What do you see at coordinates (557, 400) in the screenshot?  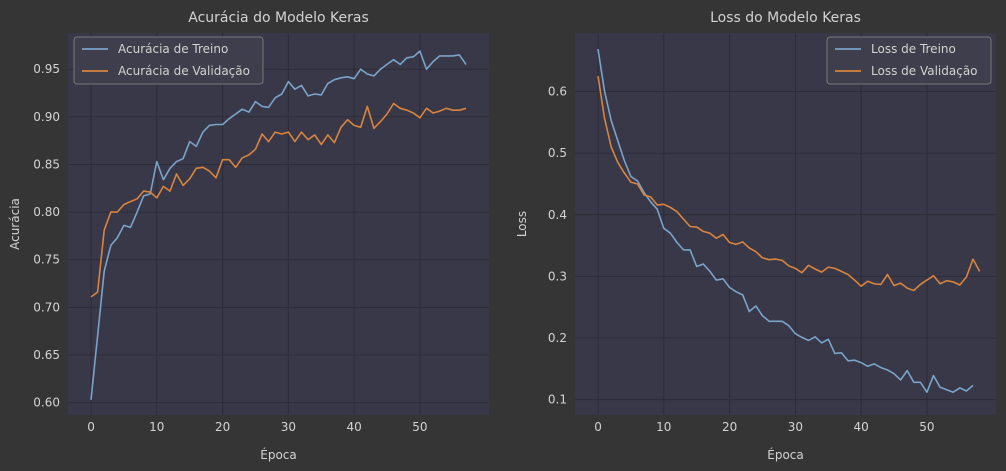 I see `y-tick-label: 0.1` at bounding box center [557, 400].